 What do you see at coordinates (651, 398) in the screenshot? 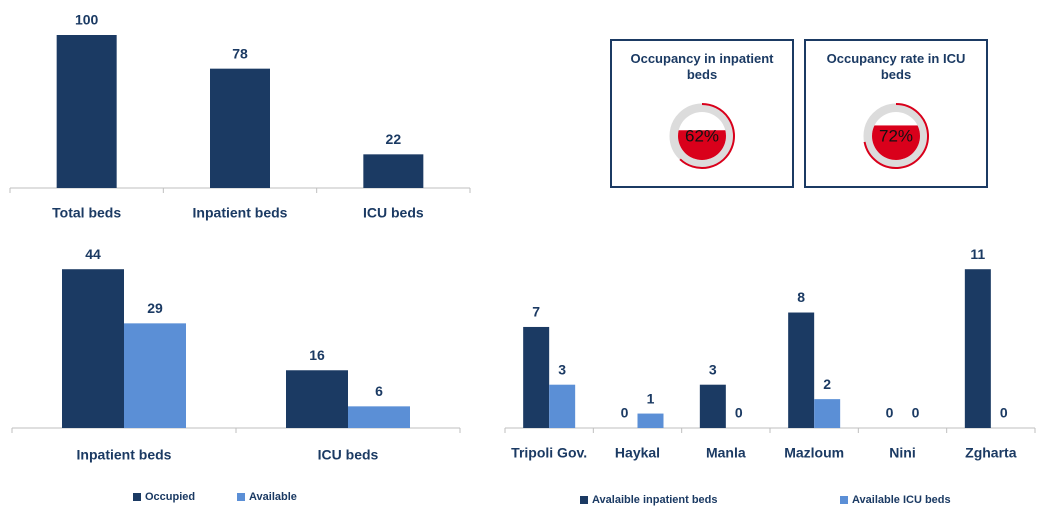
I see `data-label: 1` at bounding box center [651, 398].